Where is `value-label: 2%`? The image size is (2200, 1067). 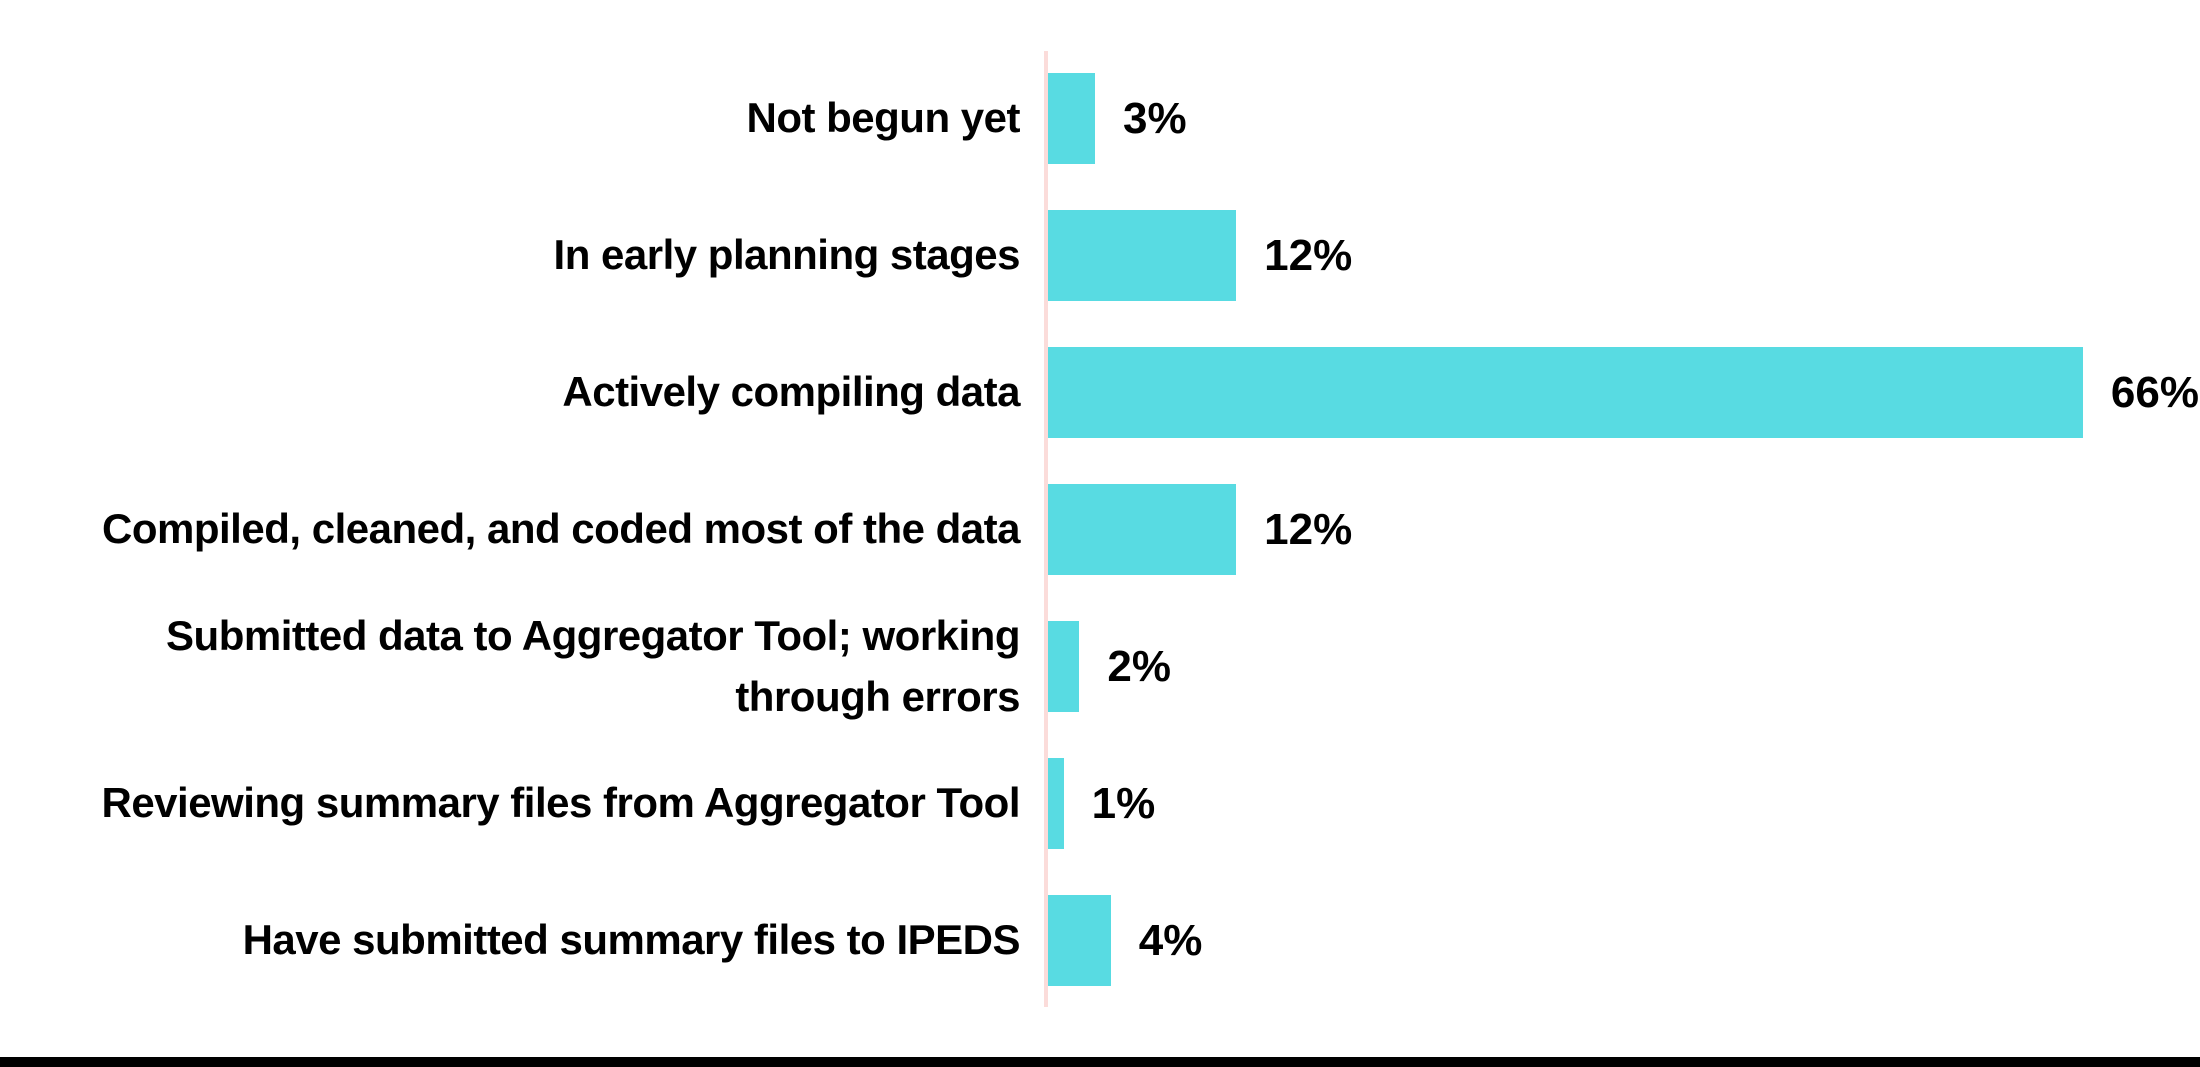 value-label: 2% is located at coordinates (1139, 666).